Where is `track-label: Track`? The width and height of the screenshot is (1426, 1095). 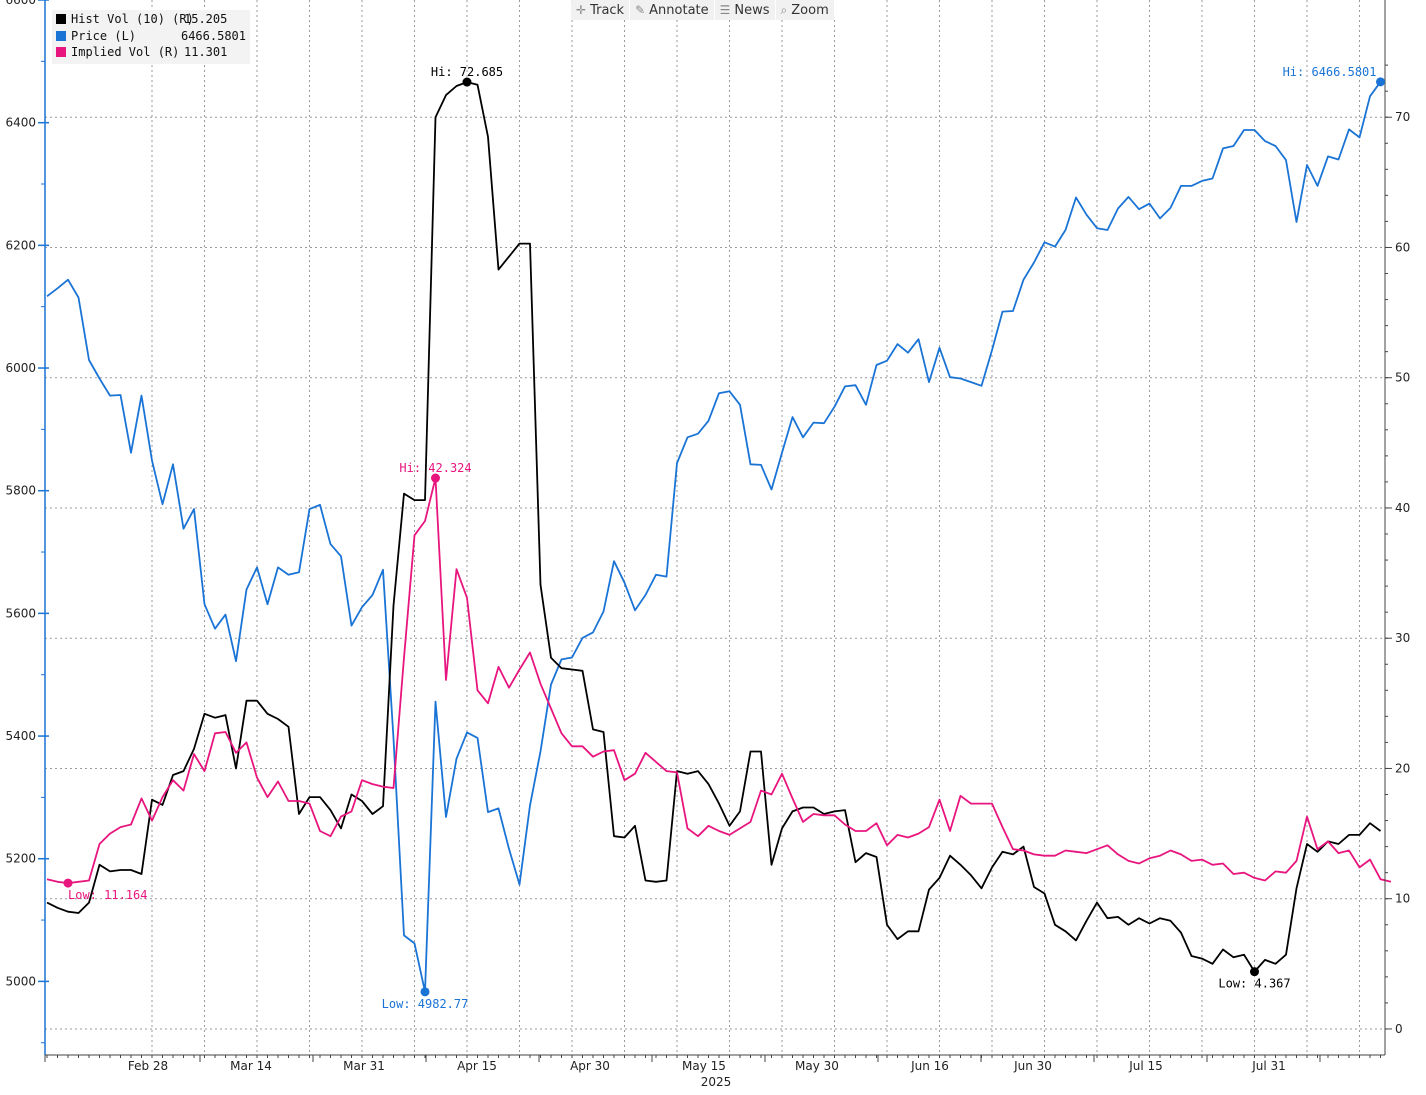
track-label: Track is located at coordinates (607, 10).